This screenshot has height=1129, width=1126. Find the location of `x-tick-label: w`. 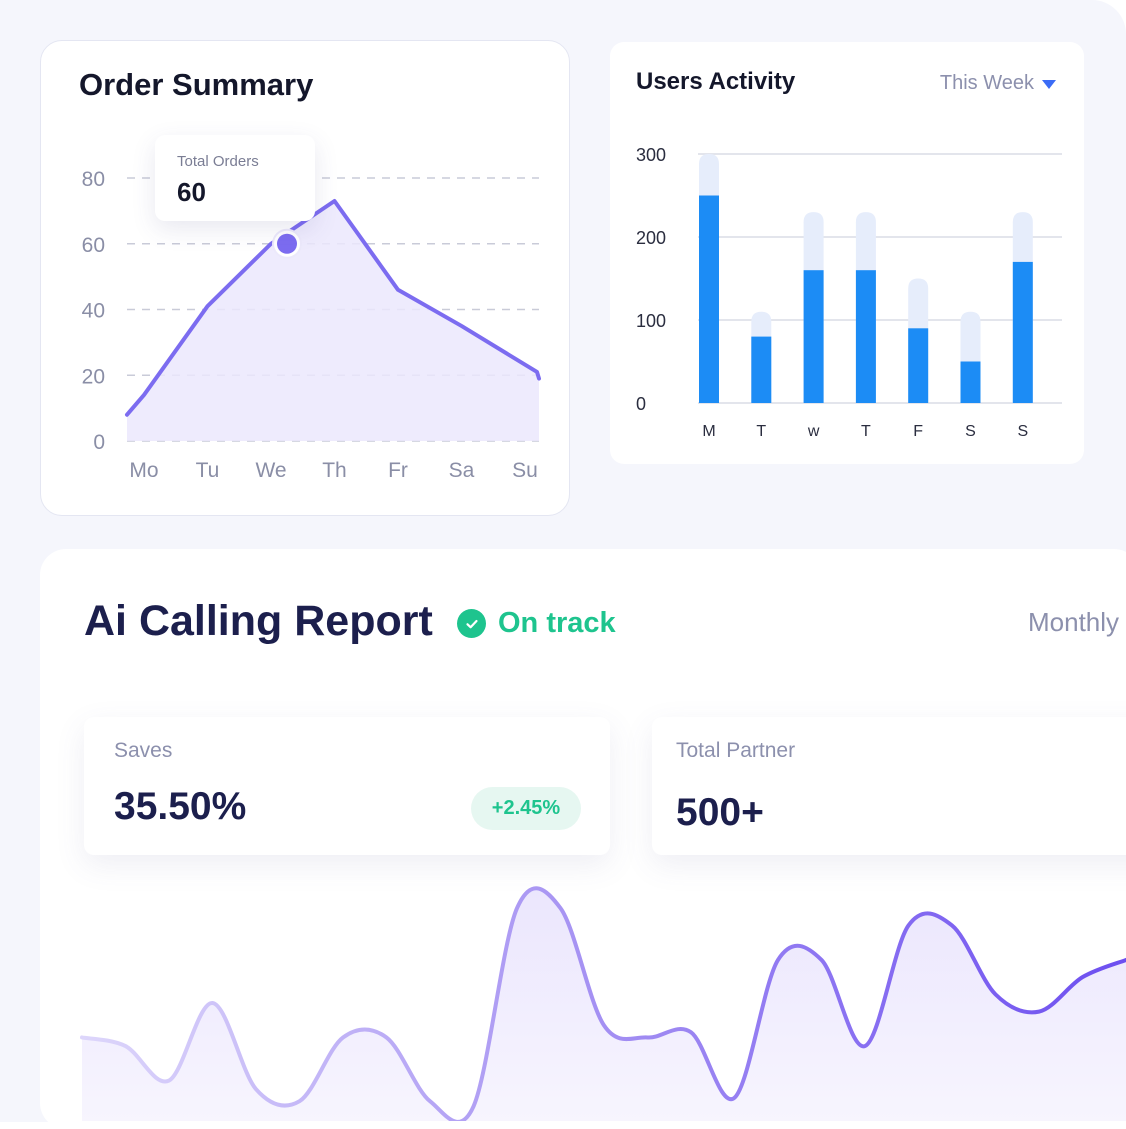

x-tick-label: w is located at coordinates (813, 431).